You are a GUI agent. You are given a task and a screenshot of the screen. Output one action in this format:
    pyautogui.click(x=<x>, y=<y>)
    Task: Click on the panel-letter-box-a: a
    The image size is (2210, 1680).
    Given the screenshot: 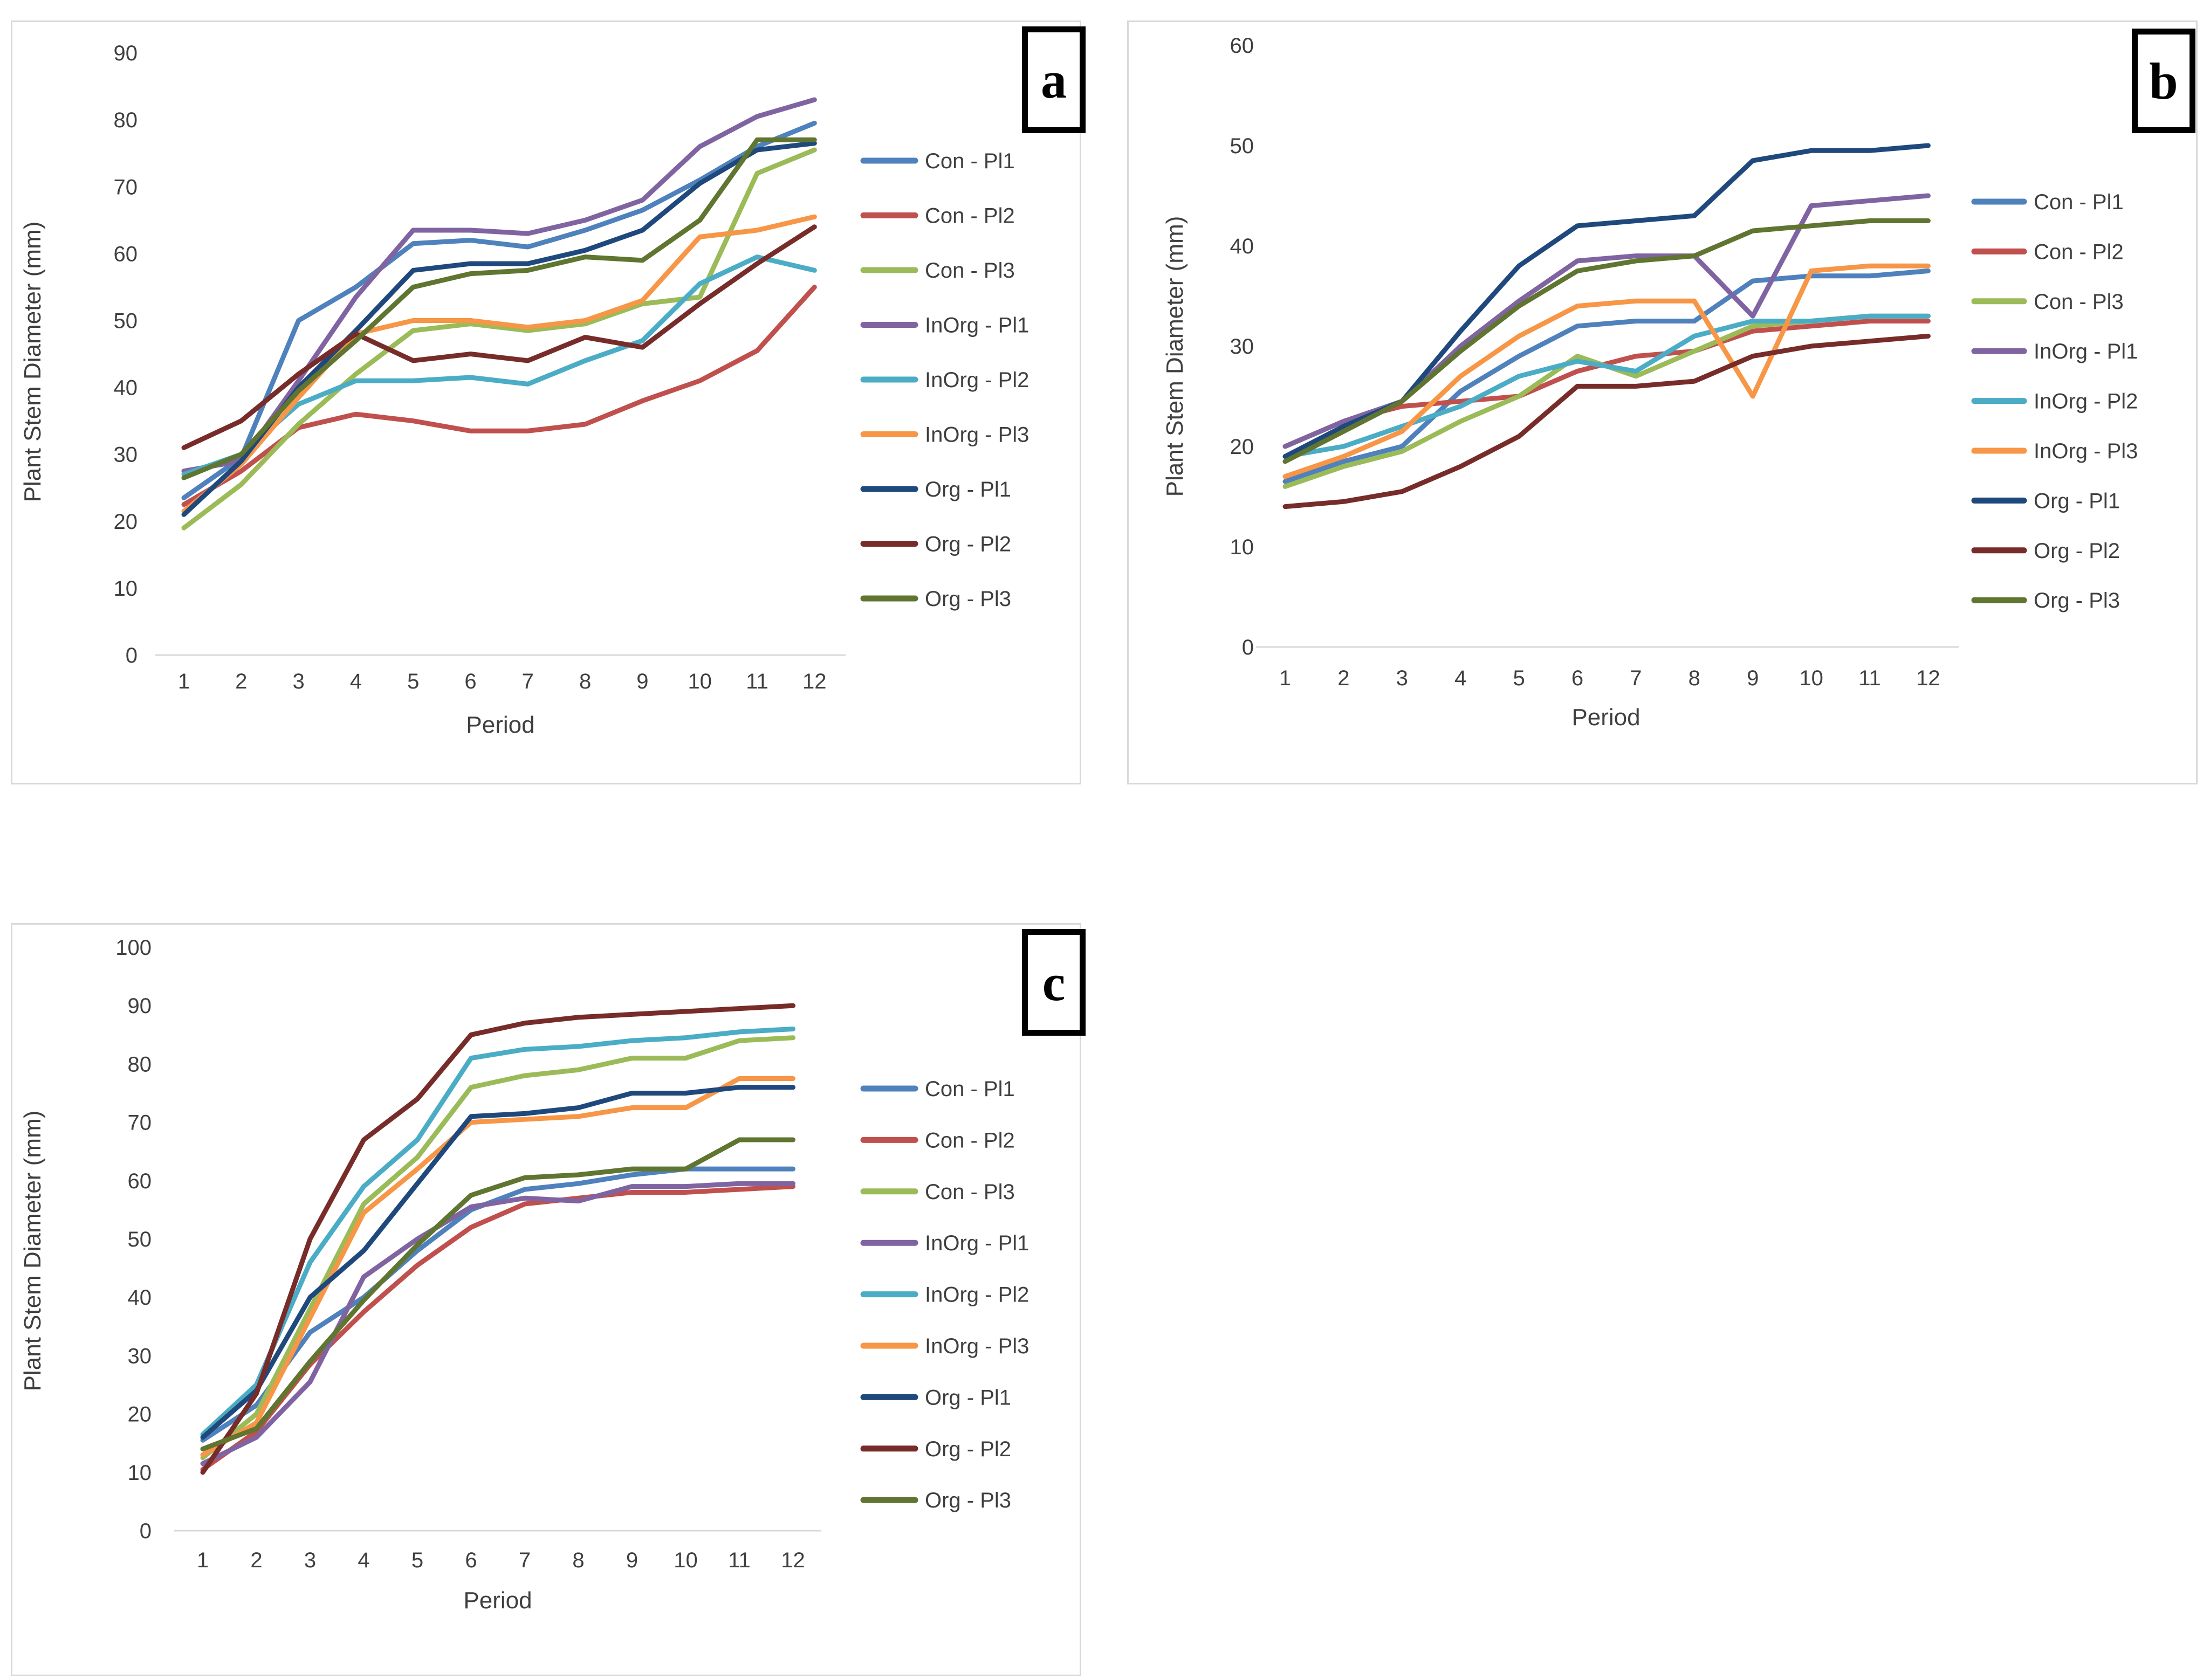 What is the action you would take?
    pyautogui.click(x=1054, y=79)
    